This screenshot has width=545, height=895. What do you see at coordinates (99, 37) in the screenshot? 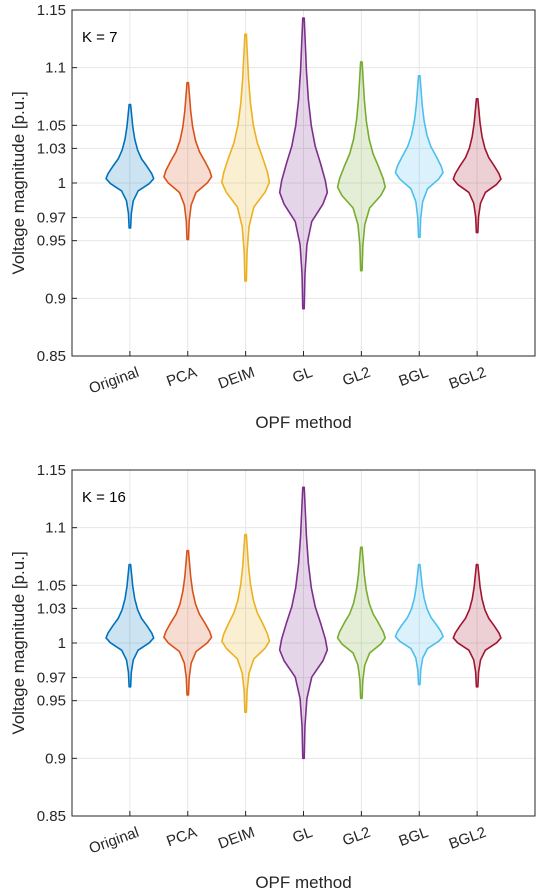
I see `panel-annotation: K = 7` at bounding box center [99, 37].